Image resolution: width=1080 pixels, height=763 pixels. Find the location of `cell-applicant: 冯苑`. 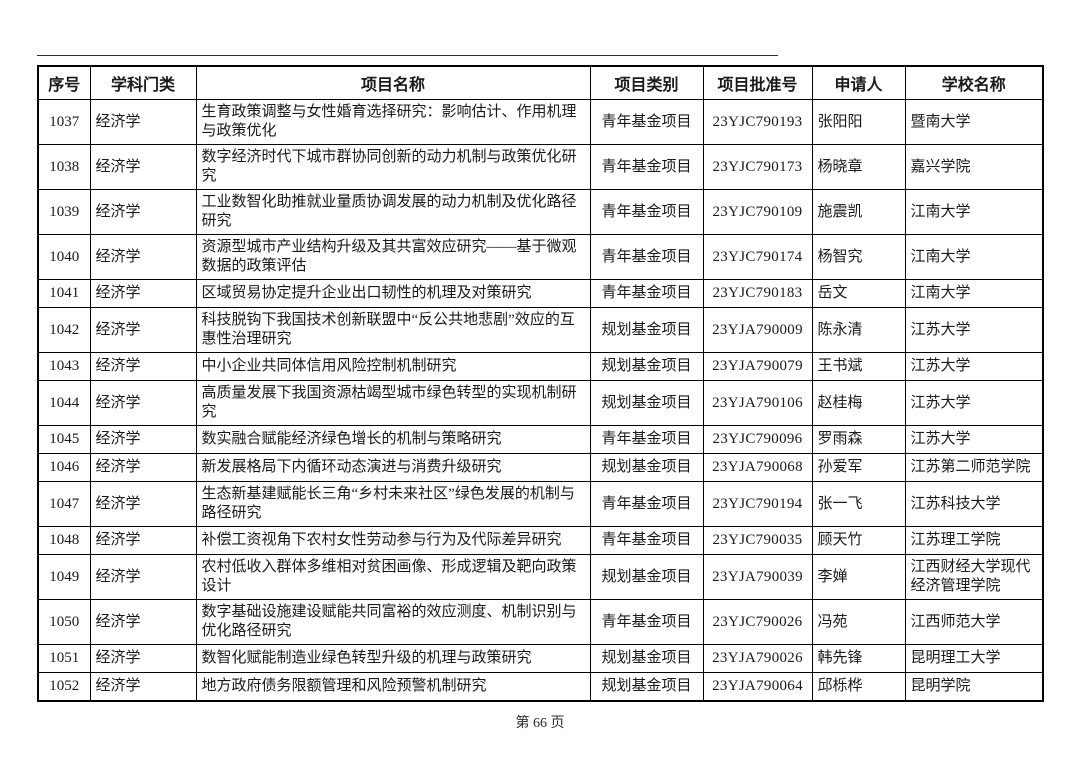

cell-applicant: 冯苑 is located at coordinates (858, 622).